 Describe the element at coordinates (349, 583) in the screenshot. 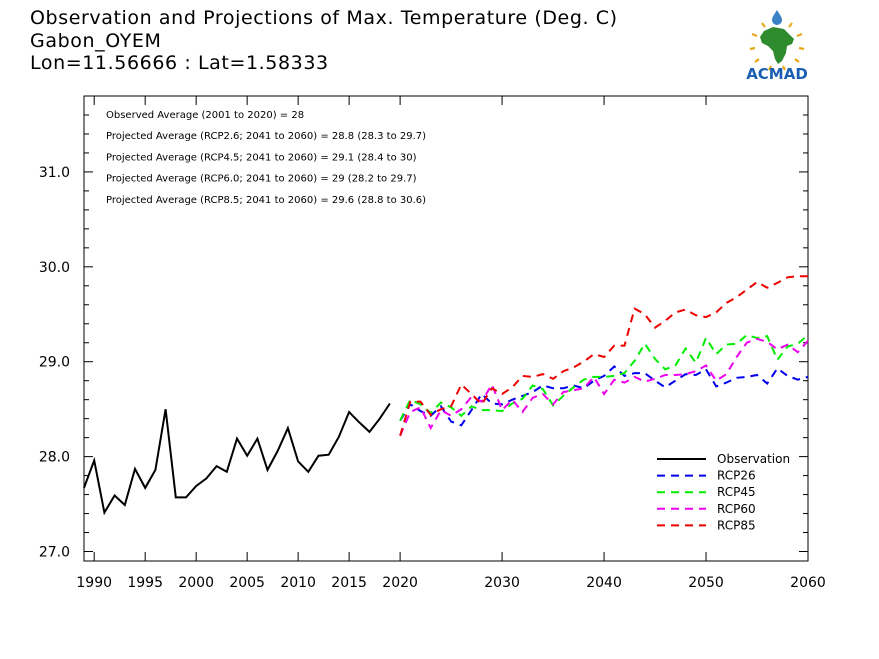

I see `x-tick-label: 2015` at that location.